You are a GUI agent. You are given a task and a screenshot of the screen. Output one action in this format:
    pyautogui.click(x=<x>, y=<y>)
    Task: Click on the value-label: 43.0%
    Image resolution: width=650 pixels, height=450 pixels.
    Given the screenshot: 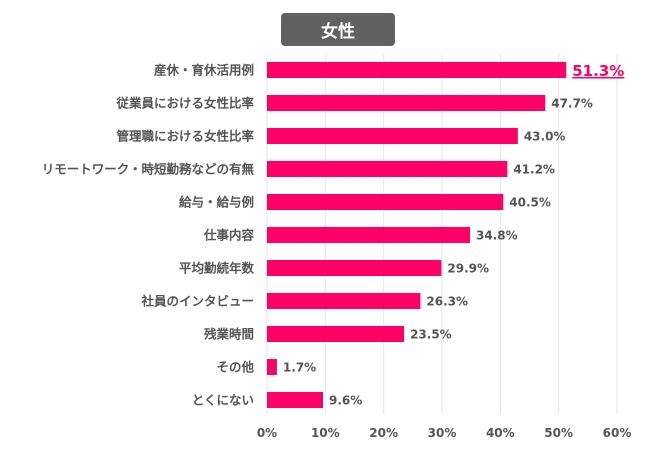 What is the action you would take?
    pyautogui.click(x=545, y=137)
    